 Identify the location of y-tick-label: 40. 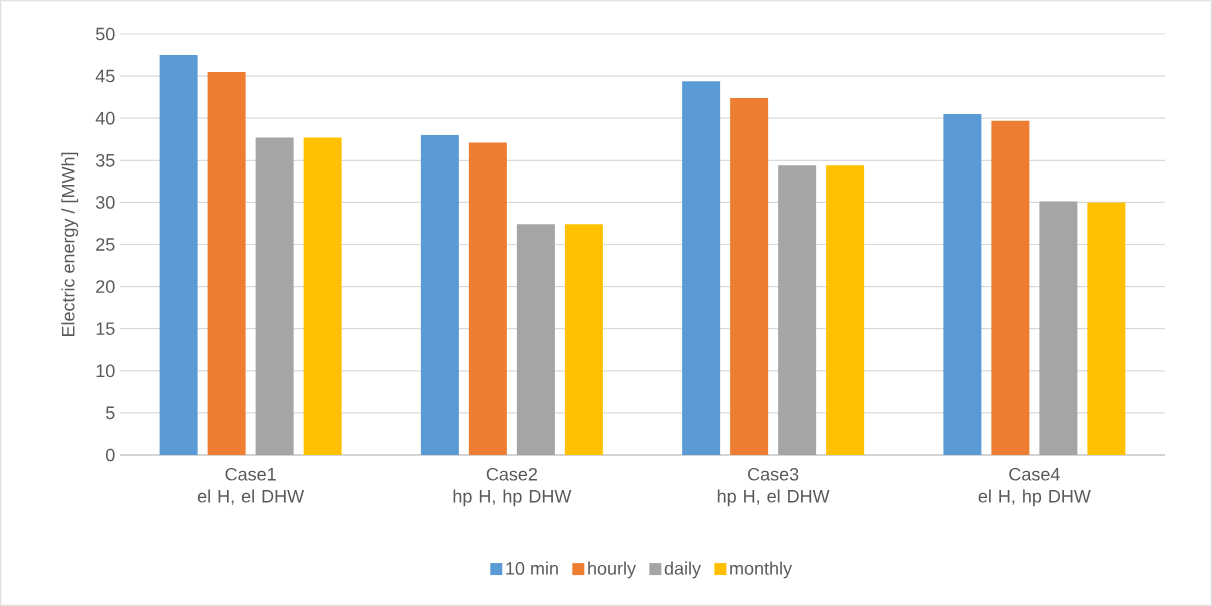
(105, 118).